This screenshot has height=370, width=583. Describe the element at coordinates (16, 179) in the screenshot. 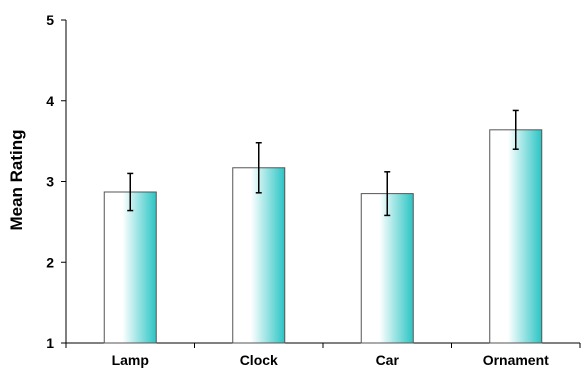

I see `y-axis-title: Mean Rating` at that location.